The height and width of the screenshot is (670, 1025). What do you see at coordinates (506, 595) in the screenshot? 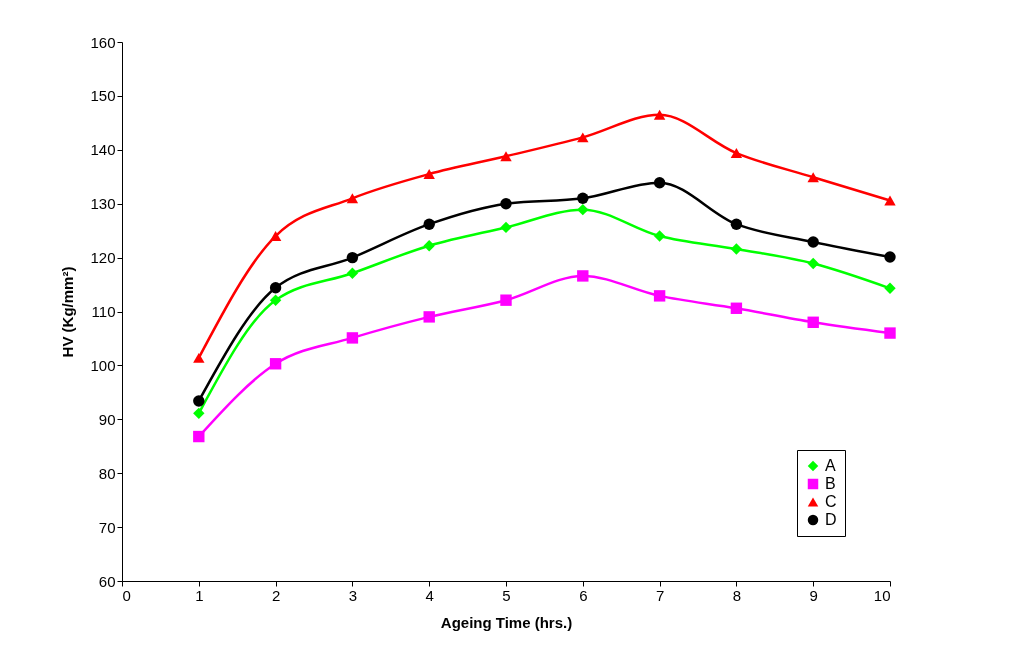
I see `x-tick-label: 5` at bounding box center [506, 595].